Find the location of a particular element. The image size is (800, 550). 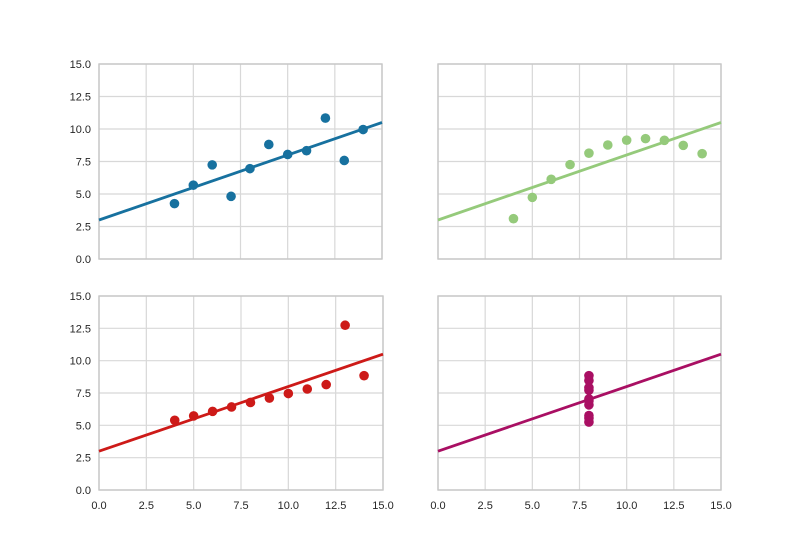

subplot-dataset-IV: 0.0 2.5 5.0 7.5 10.0 12.5 15.0 is located at coordinates (581, 403).